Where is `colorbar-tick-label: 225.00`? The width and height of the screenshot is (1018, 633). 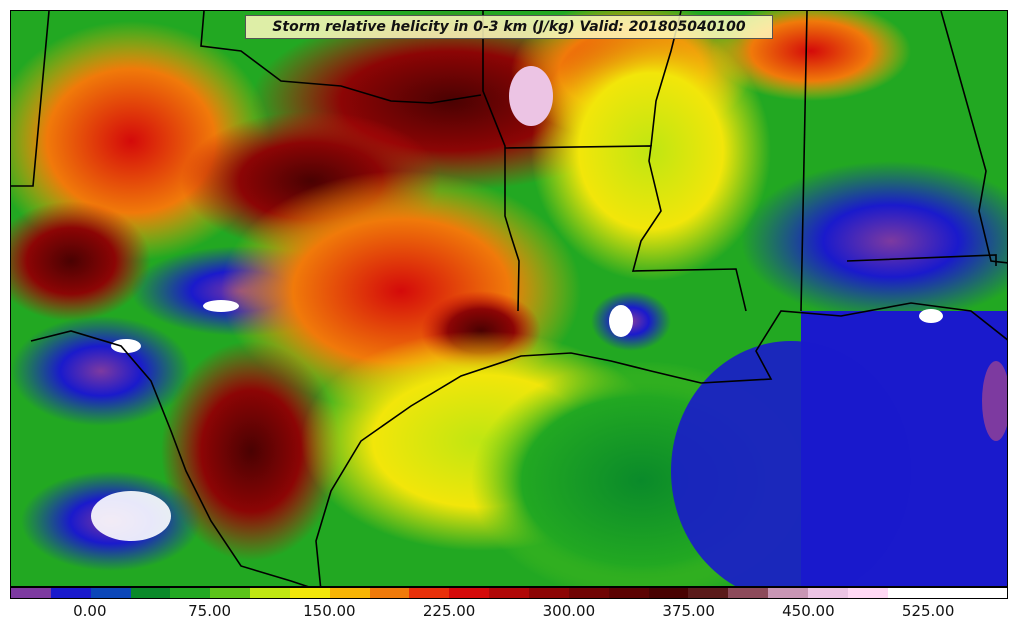 colorbar-tick-label: 225.00 is located at coordinates (449, 611).